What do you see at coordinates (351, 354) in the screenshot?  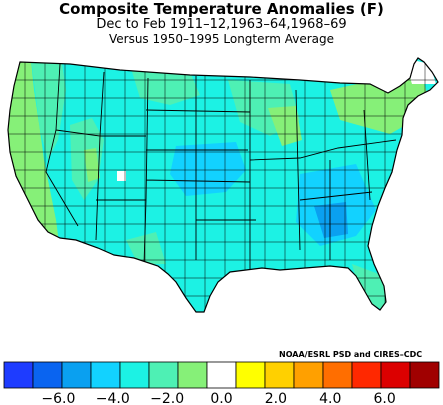 I see `credit-label: NOAA/ESRL PSD and CIRES–CDC` at bounding box center [351, 354].